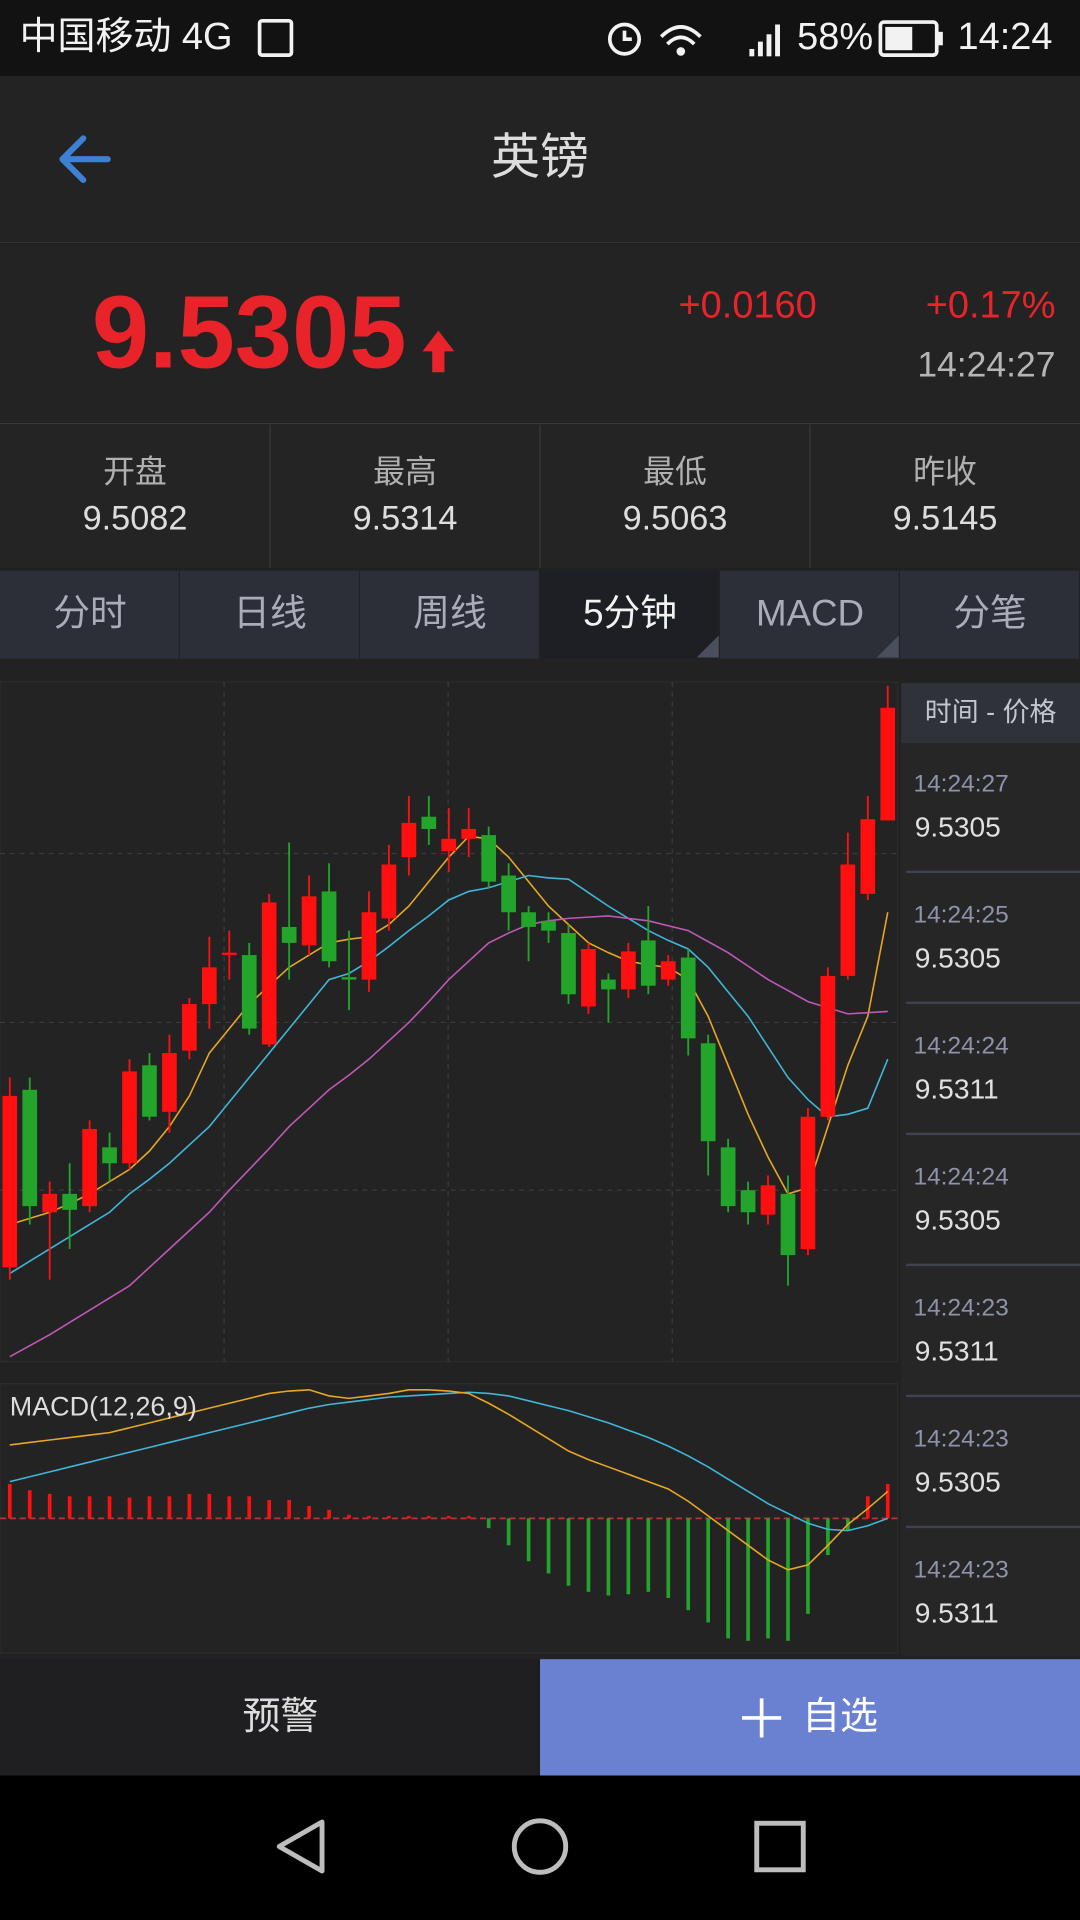 This screenshot has height=1920, width=1080. What do you see at coordinates (960, 783) in the screenshot?
I see `tick-time: 14:24:27` at bounding box center [960, 783].